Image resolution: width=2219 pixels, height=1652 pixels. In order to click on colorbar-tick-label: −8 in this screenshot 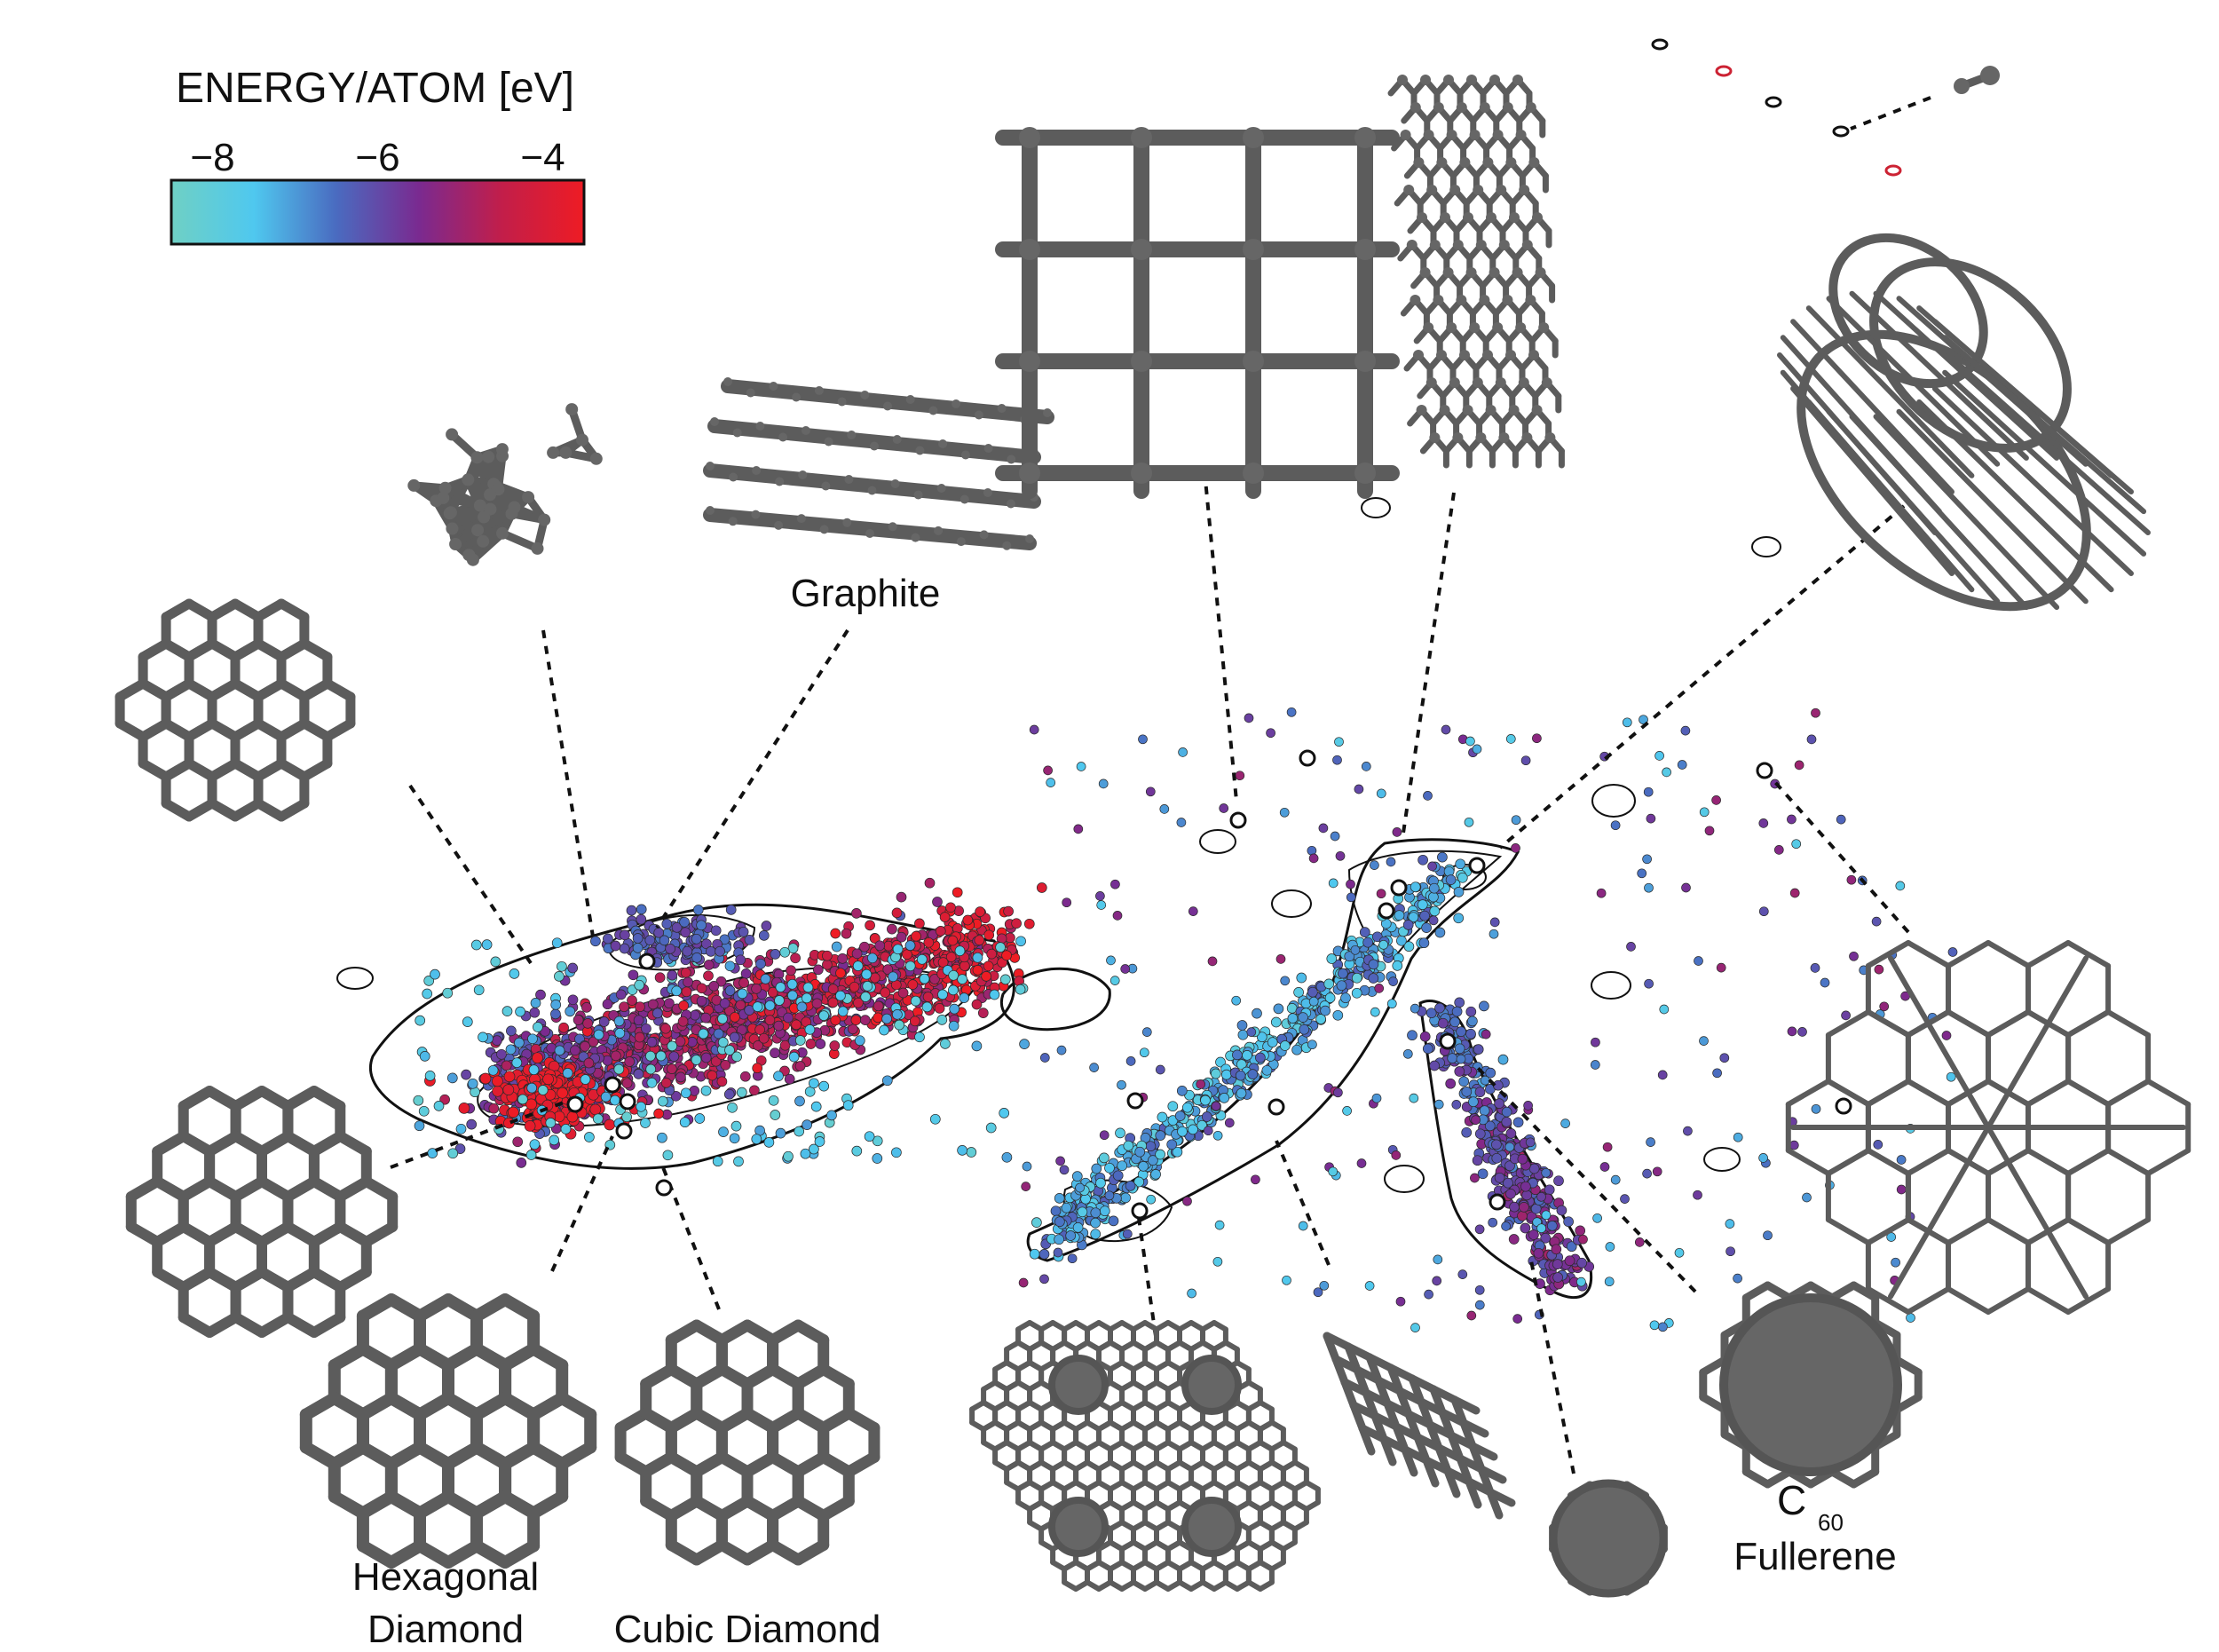, I will do `click(212, 157)`.